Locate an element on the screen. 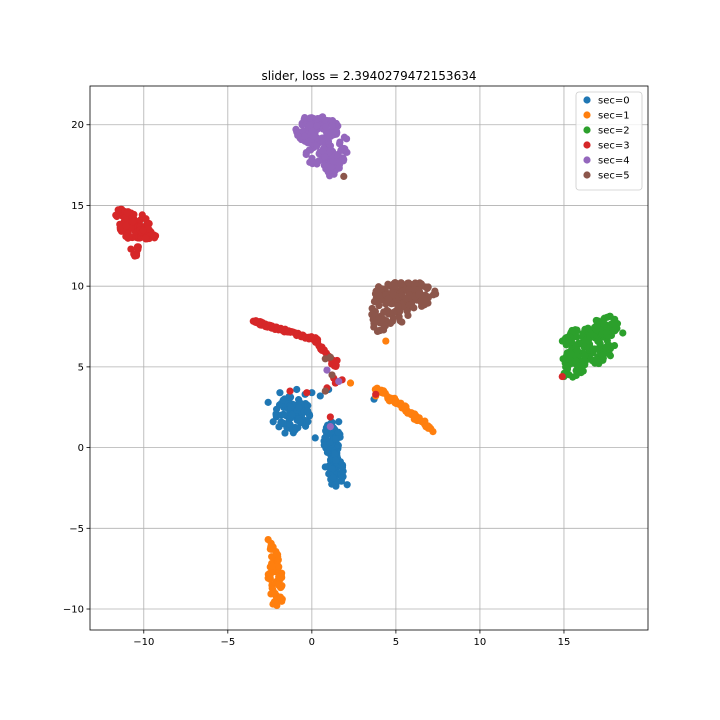 The height and width of the screenshot is (720, 720). legend: sec=0 sec=1 sec=2 sec=3 sec=4 sec=5 is located at coordinates (609, 141).